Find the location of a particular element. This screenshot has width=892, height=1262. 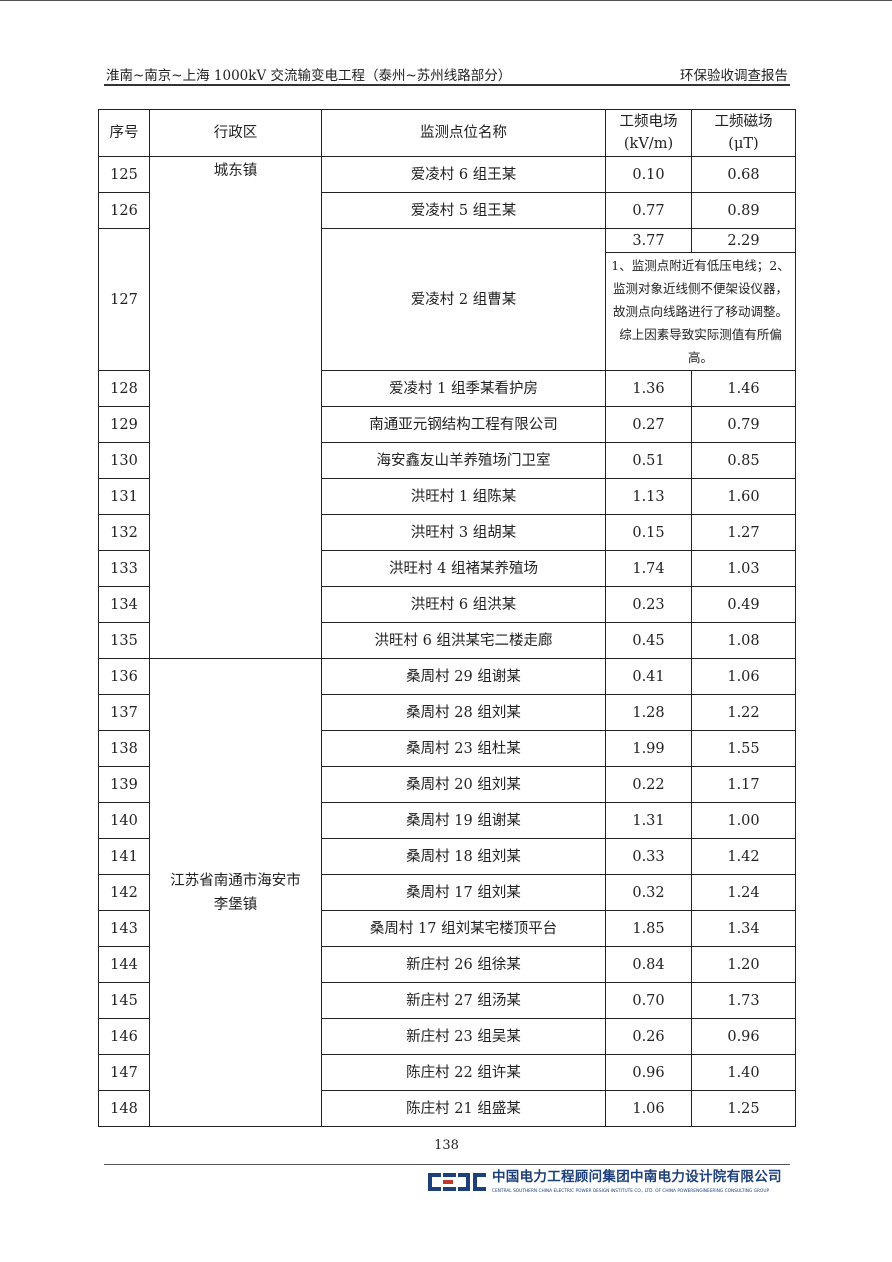

row-number: 148 is located at coordinates (124, 1108).